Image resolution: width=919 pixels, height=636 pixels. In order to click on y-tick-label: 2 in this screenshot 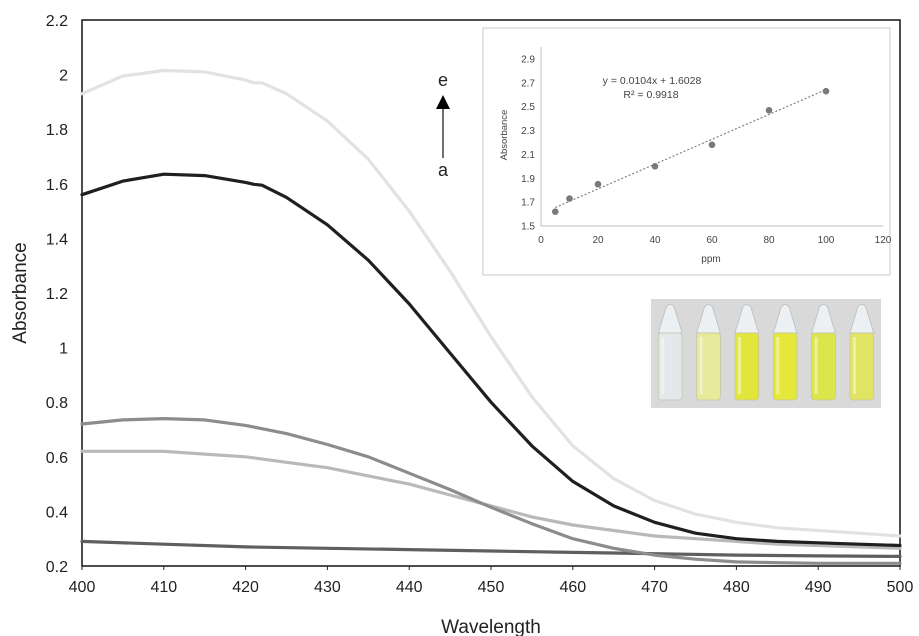, I will do `click(63, 76)`.